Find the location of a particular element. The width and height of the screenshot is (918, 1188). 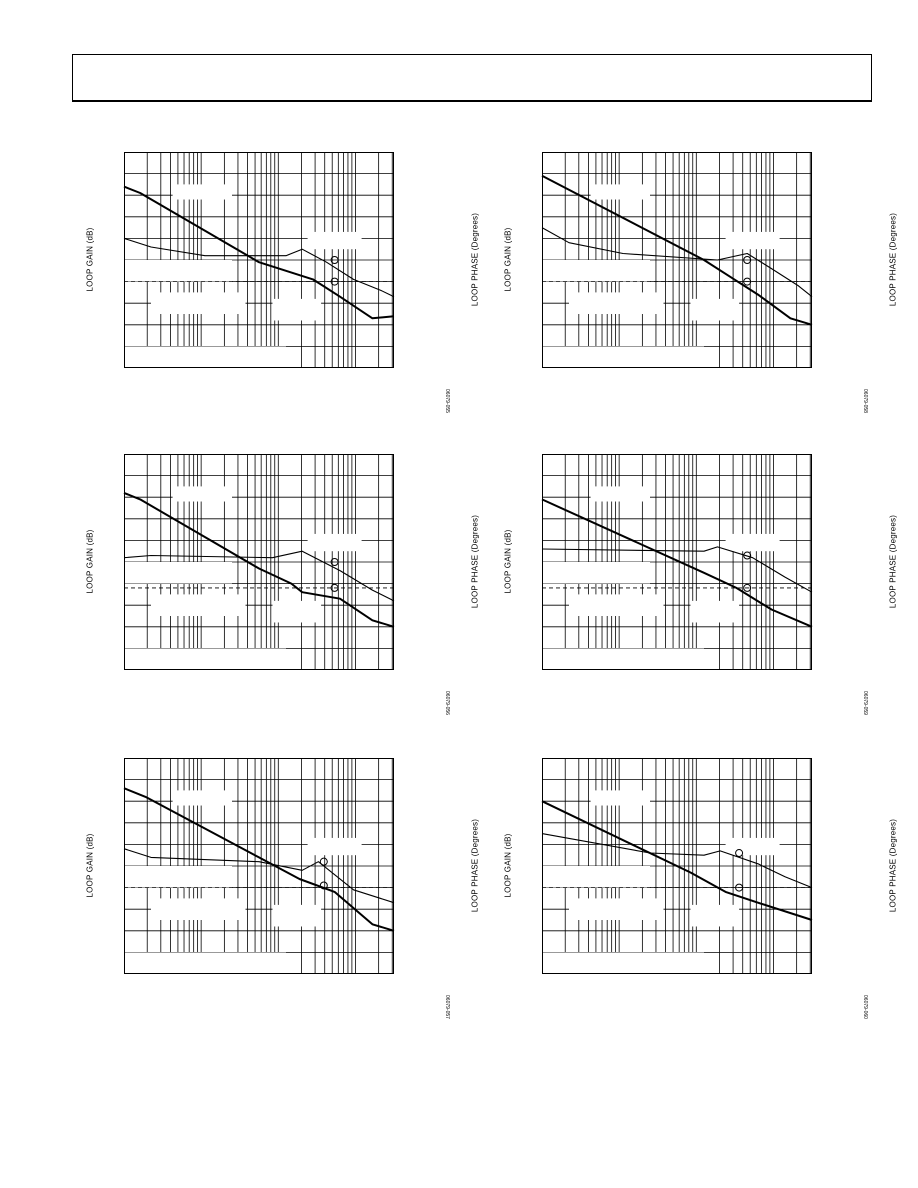

figure-id: 06079-055 is located at coordinates (447, 401).